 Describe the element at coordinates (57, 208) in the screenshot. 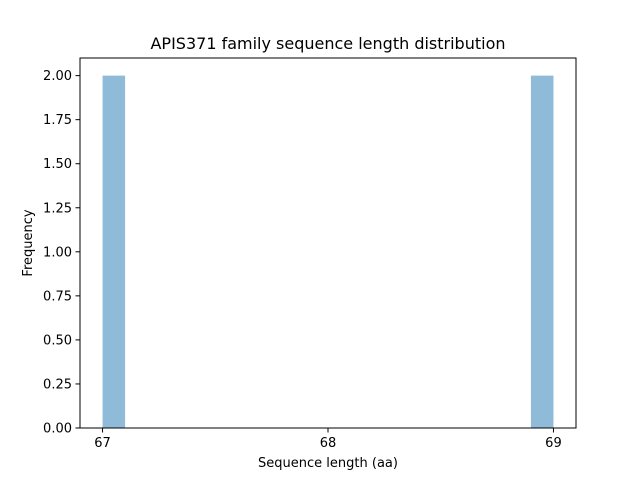

I see `y-tick-label: 1.25` at that location.